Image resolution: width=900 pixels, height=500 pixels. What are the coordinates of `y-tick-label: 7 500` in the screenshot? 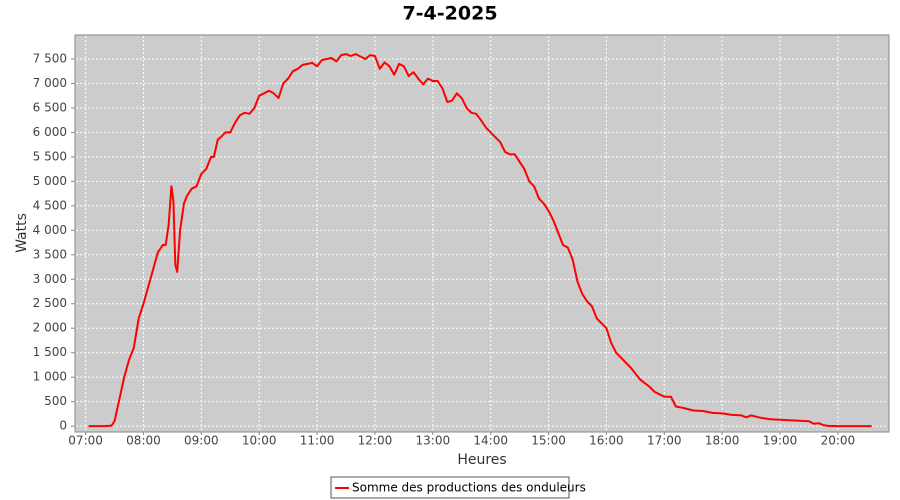 It's located at (50, 58).